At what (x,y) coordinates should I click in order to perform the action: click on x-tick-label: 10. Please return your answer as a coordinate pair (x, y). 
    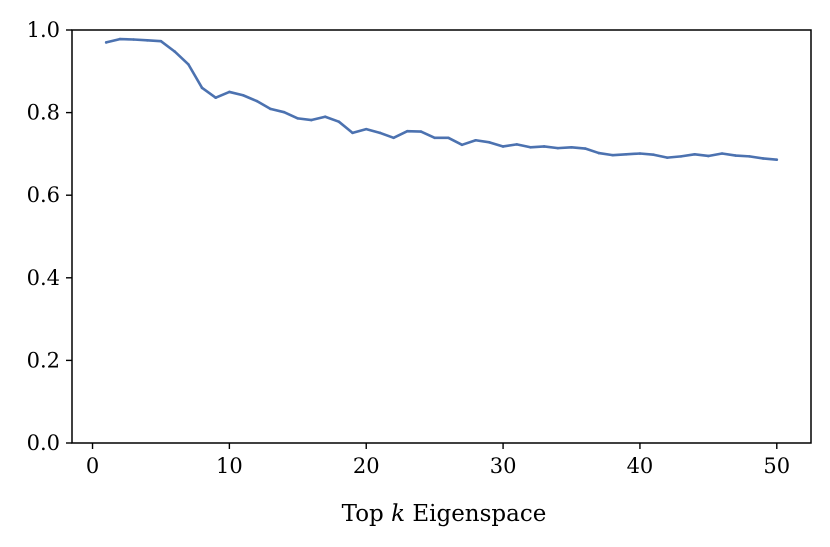
    Looking at the image, I should click on (229, 466).